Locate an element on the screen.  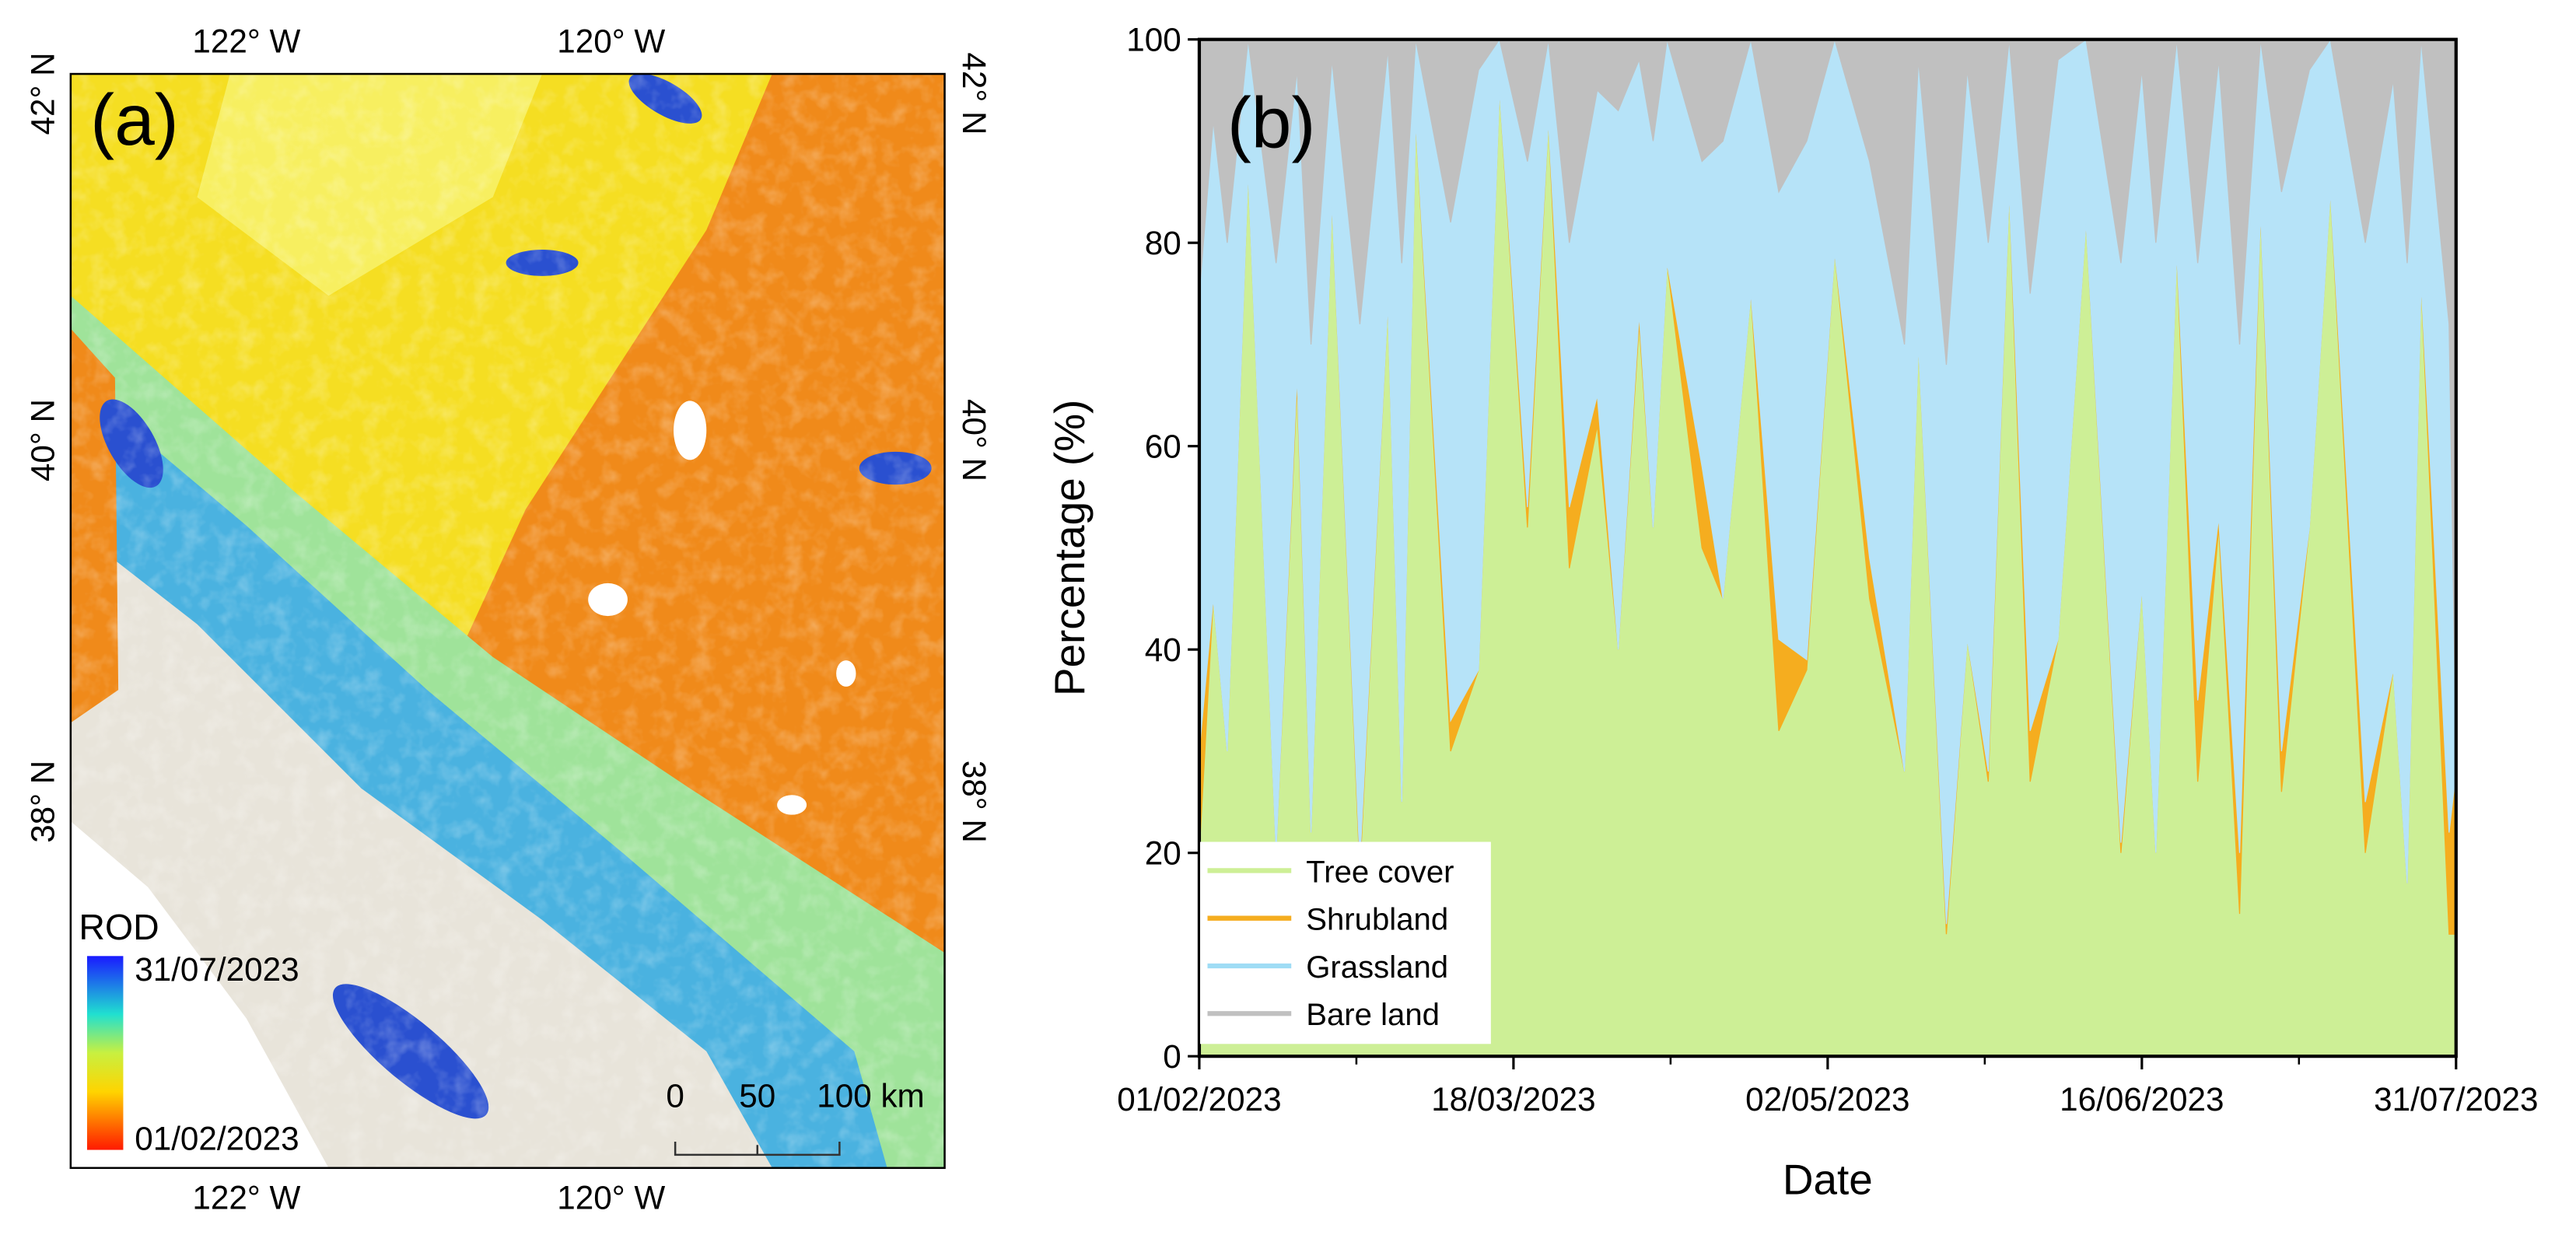
scale-label: 100 km is located at coordinates (871, 1096).